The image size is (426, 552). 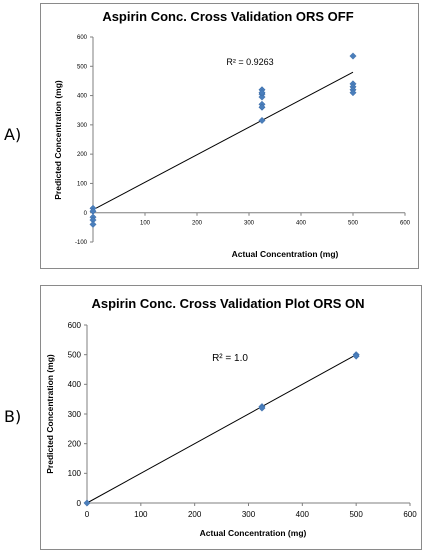 What do you see at coordinates (75, 414) in the screenshot?
I see `chart-b-y-tick-label: 300` at bounding box center [75, 414].